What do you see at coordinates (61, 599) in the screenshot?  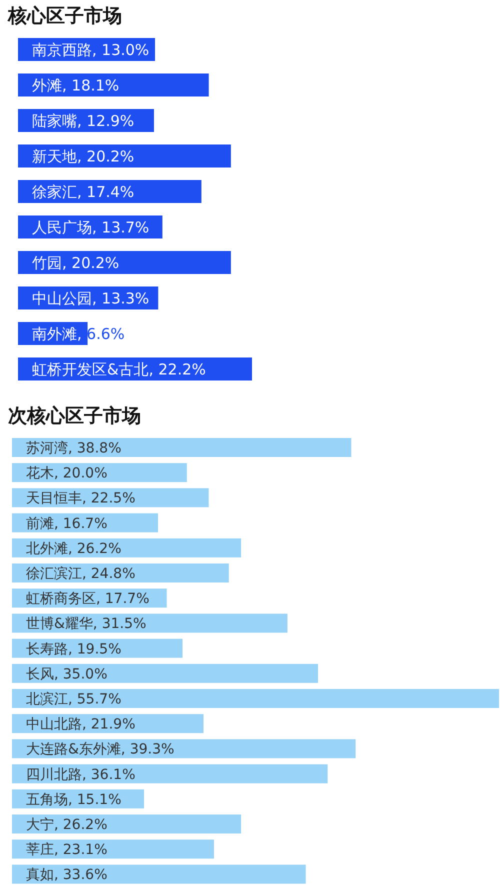 I see `y-tick-label: 虹桥商务区` at bounding box center [61, 599].